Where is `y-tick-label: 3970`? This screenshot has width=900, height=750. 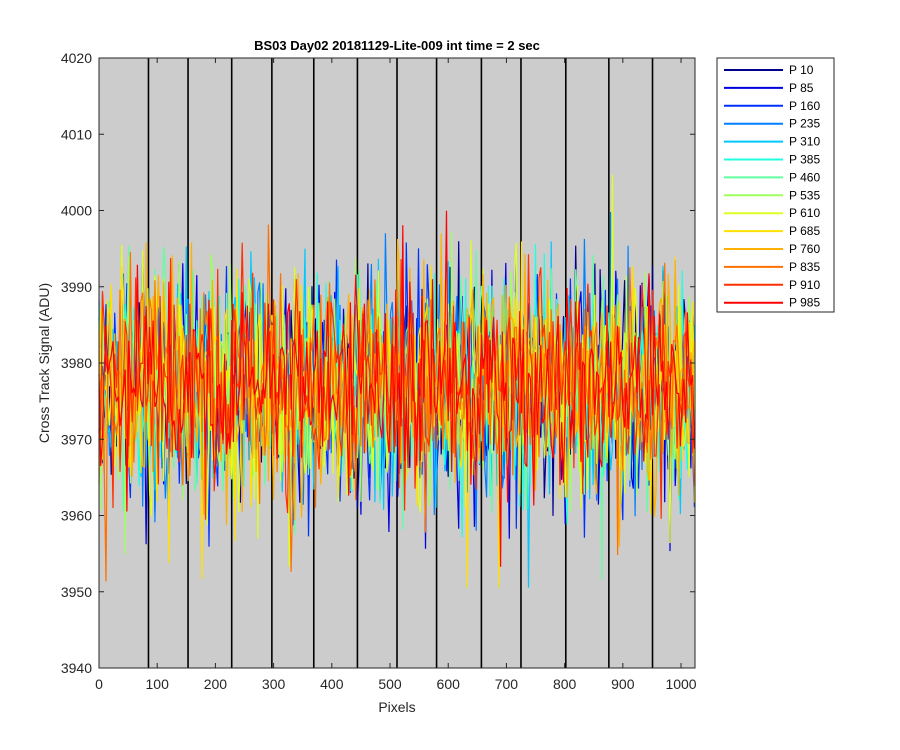 y-tick-label: 3970 is located at coordinates (76, 439).